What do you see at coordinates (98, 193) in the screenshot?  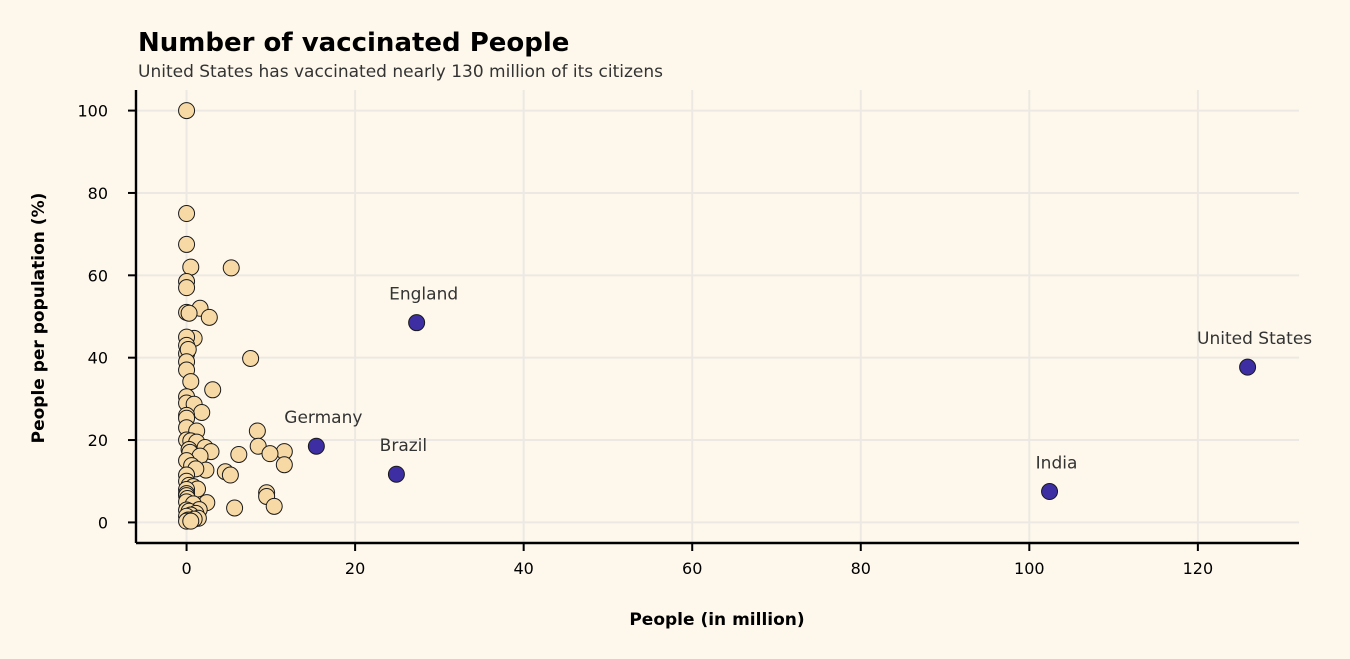 I see `y-tick-label: 80` at bounding box center [98, 193].